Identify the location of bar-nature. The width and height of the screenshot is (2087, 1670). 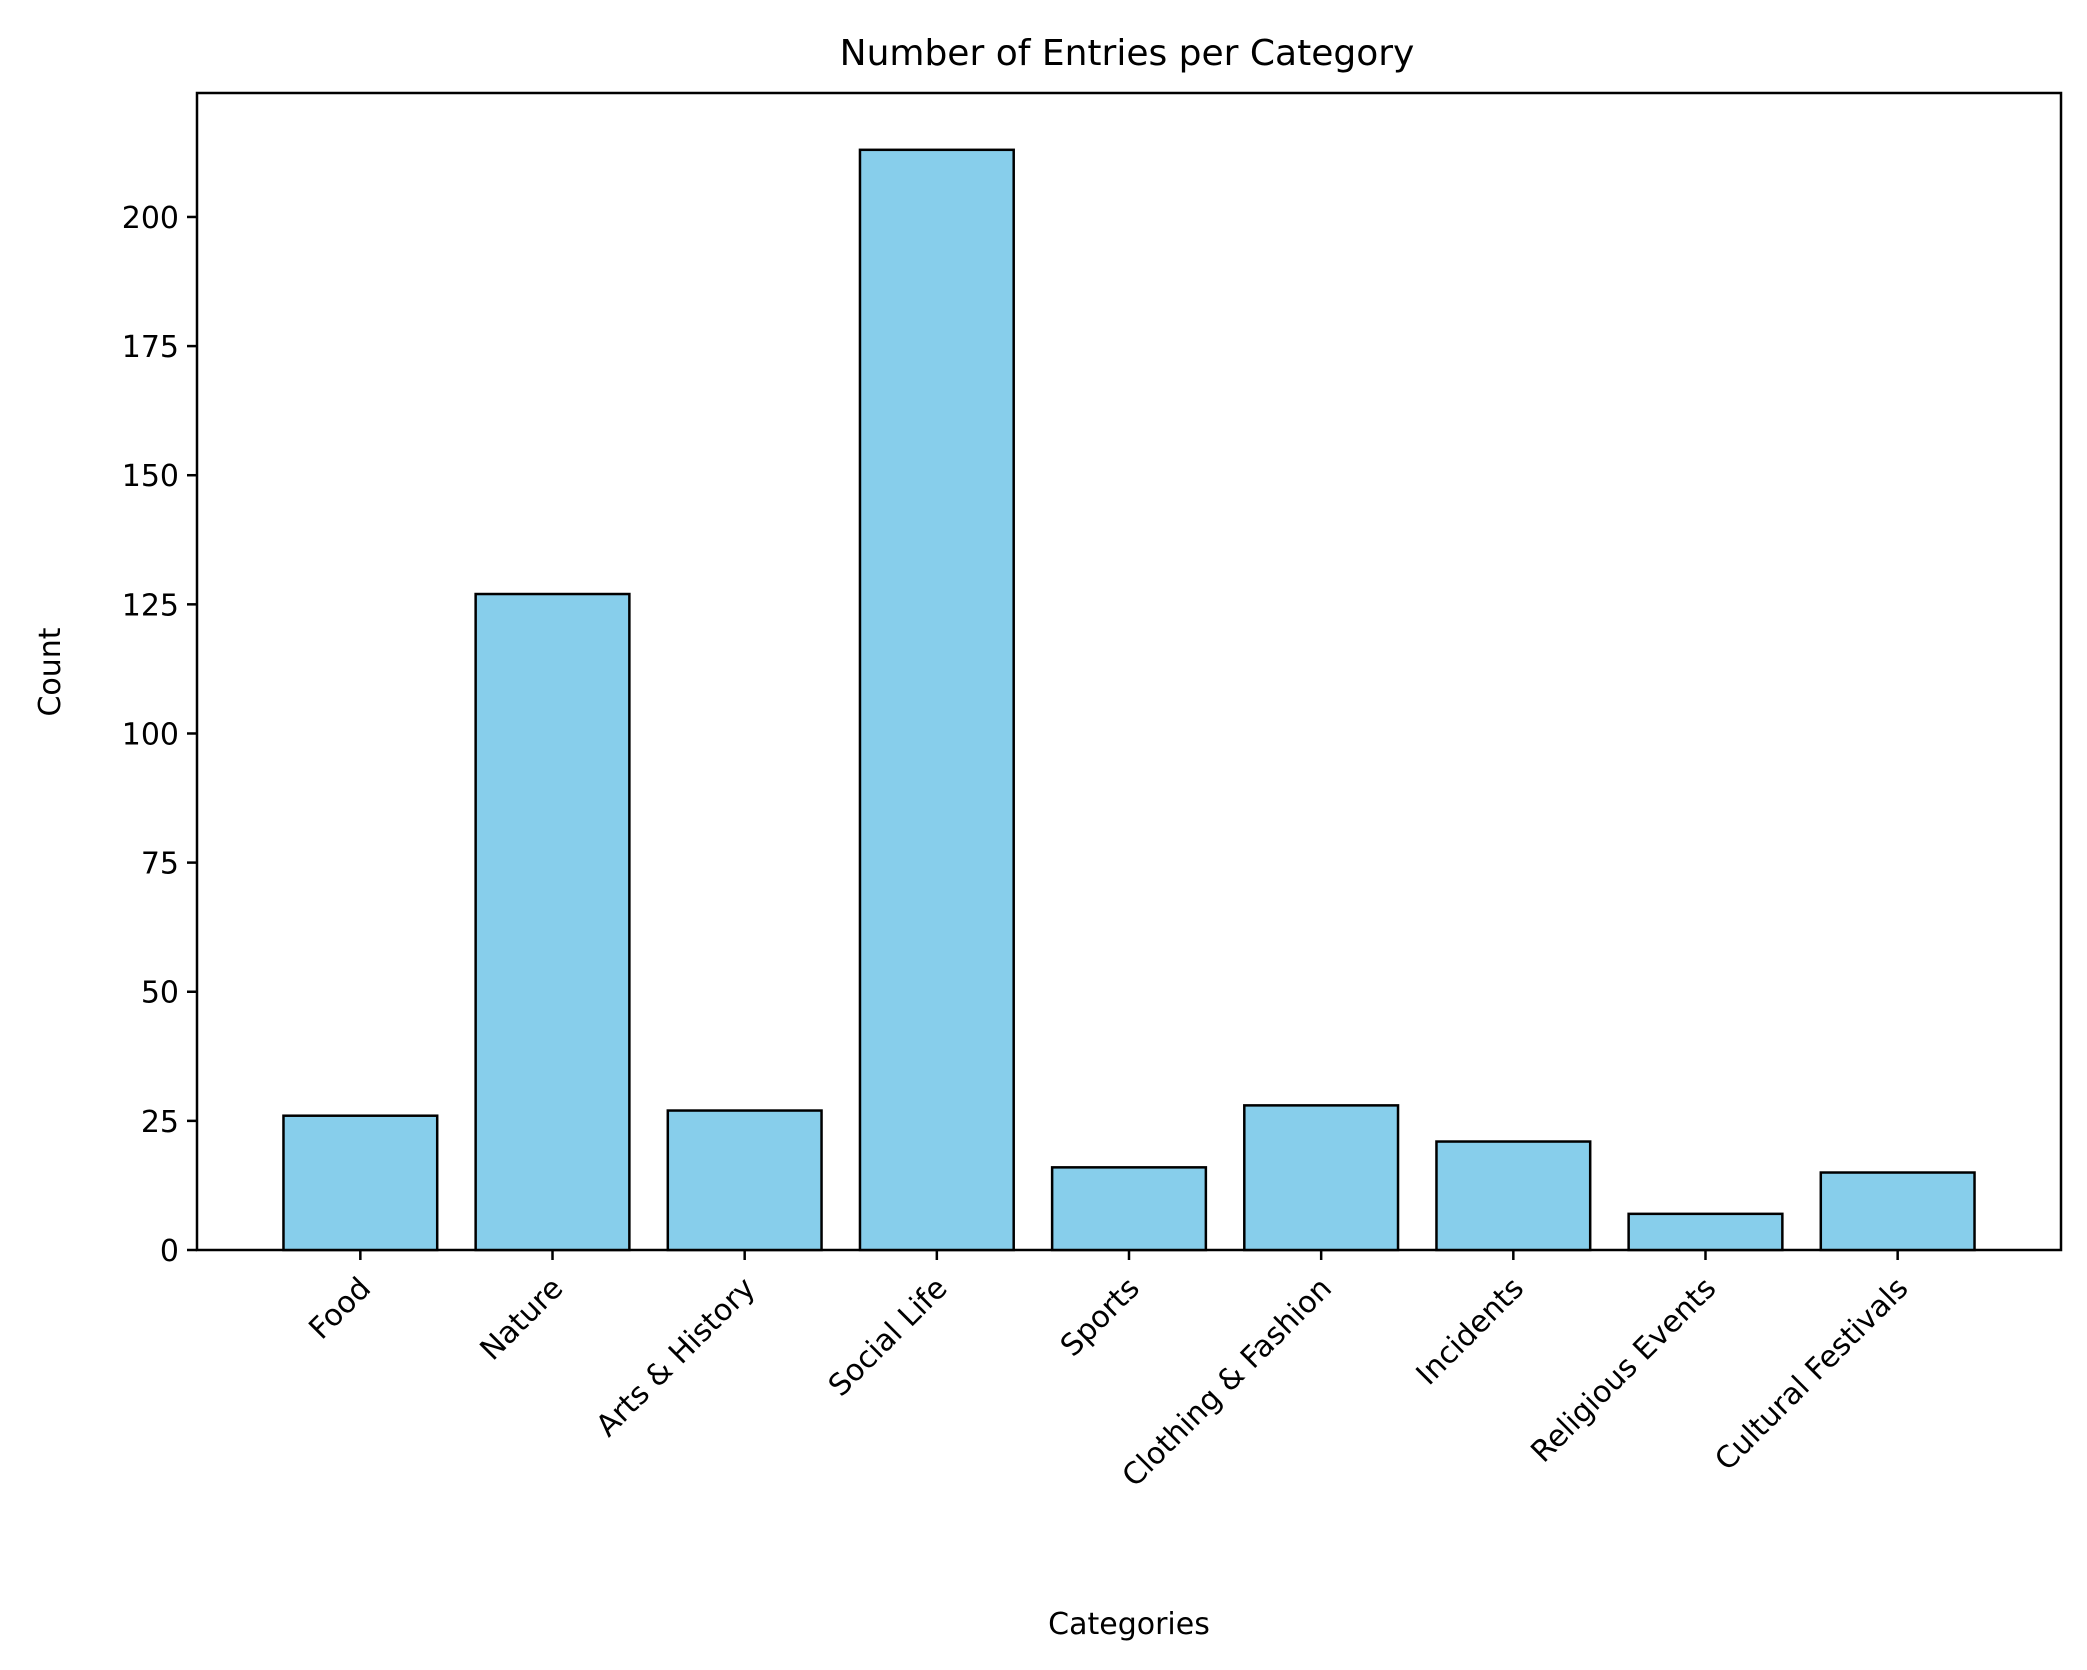
(552, 922).